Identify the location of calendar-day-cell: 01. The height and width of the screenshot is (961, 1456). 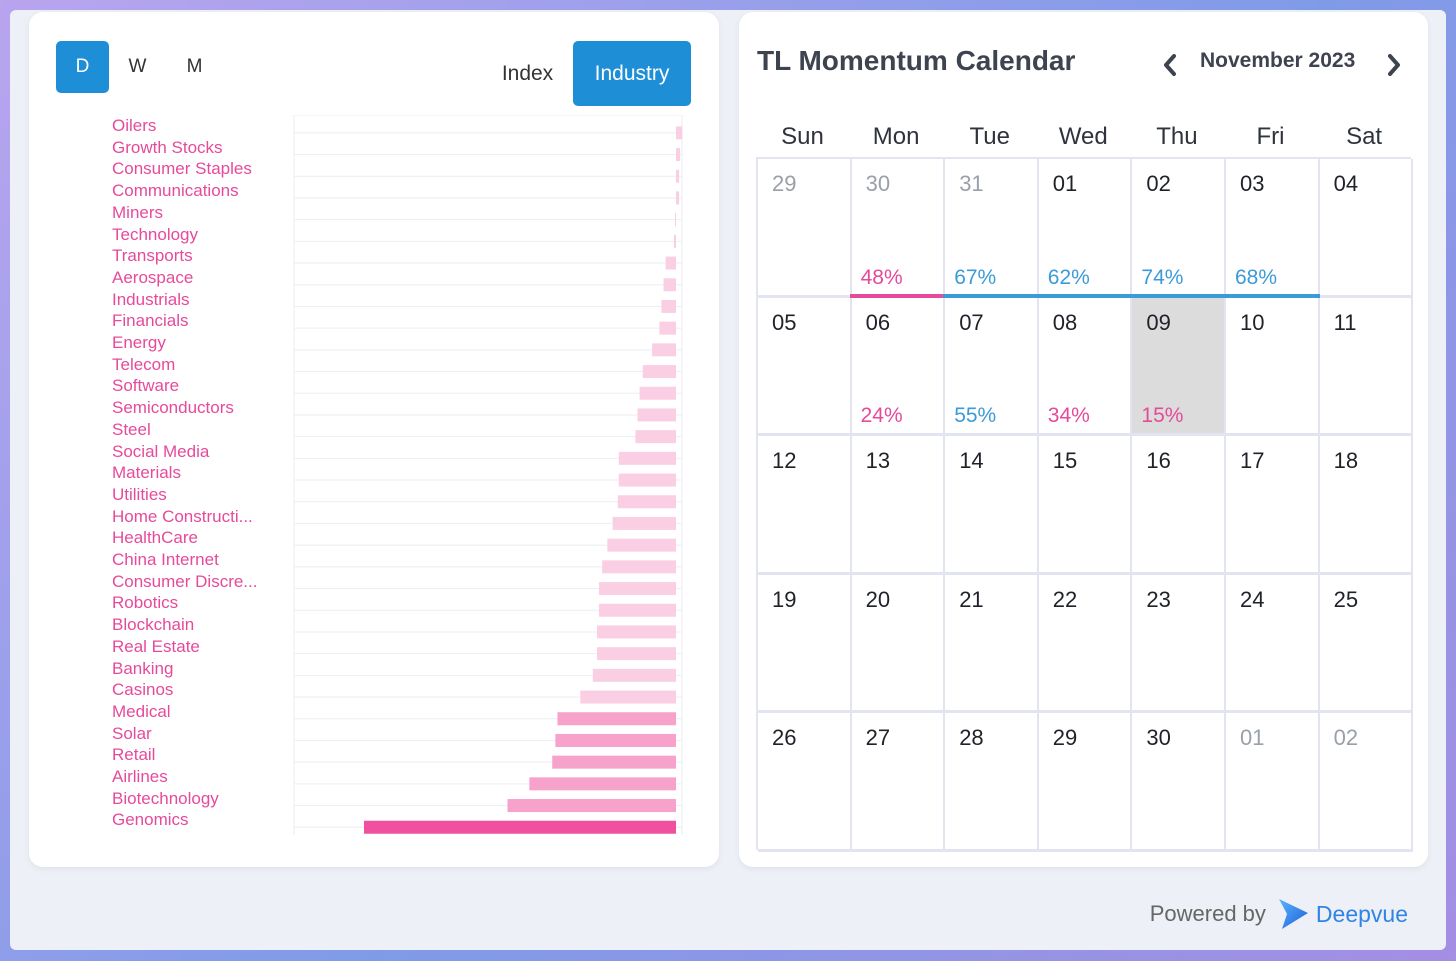
(1273, 782).